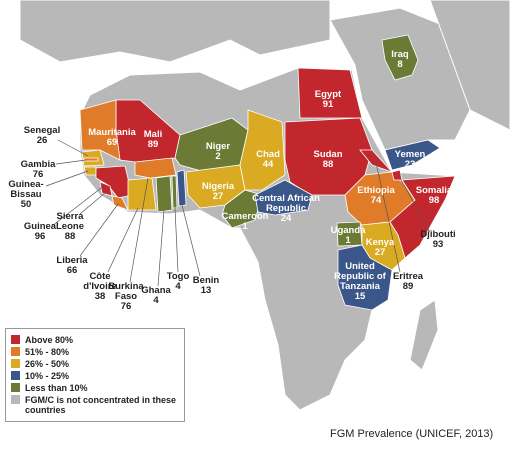 This screenshot has height=449, width=510. I want to click on country-value: 4, so click(156, 300).